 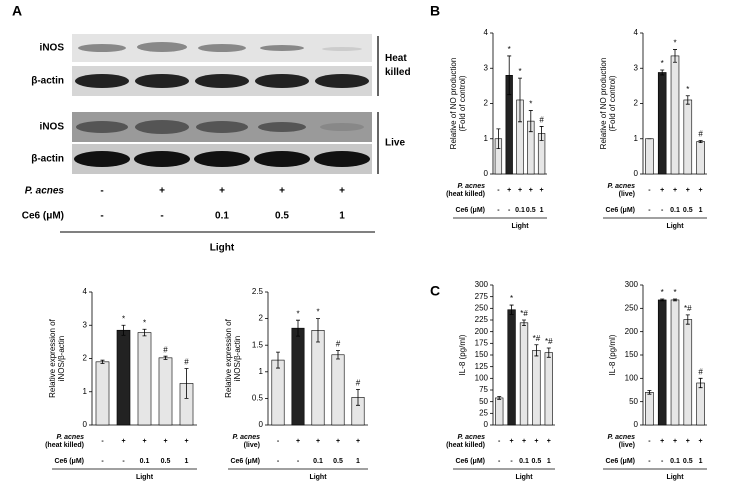 I want to click on y-tick-label: 1, so click(x=486, y=138).